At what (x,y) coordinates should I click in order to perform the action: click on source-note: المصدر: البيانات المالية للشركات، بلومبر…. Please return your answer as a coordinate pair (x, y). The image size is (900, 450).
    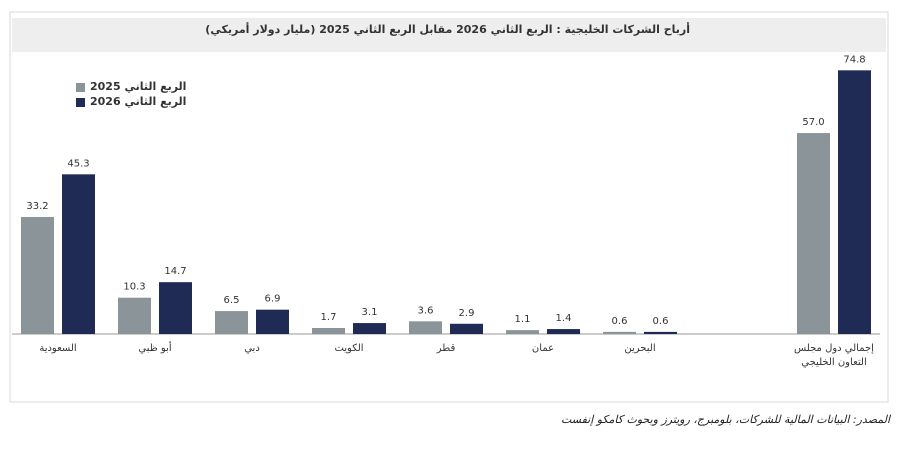
    Looking at the image, I should click on (725, 419).